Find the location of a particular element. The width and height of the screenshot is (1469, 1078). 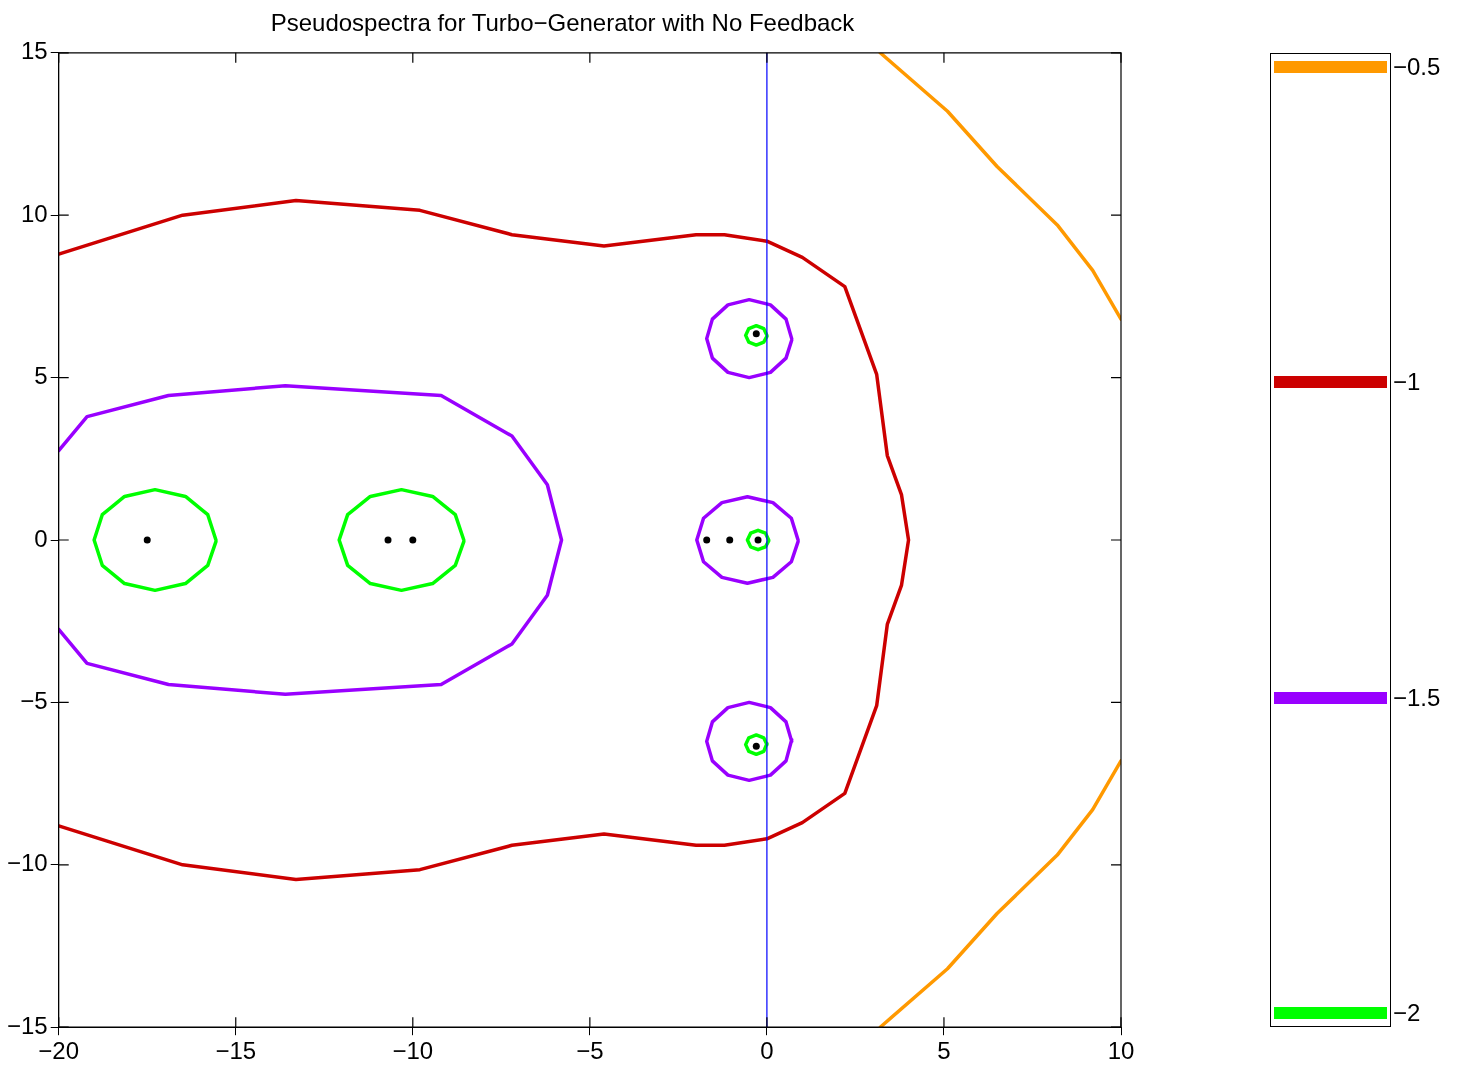

y-tick-label: 0 is located at coordinates (41, 538).